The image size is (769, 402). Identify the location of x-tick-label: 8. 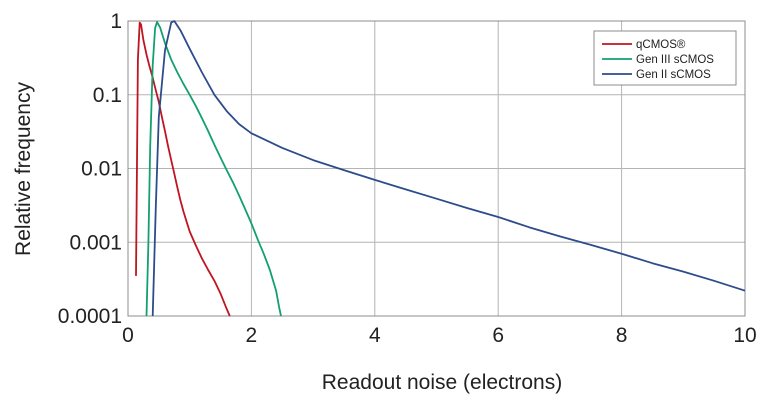
(622, 335).